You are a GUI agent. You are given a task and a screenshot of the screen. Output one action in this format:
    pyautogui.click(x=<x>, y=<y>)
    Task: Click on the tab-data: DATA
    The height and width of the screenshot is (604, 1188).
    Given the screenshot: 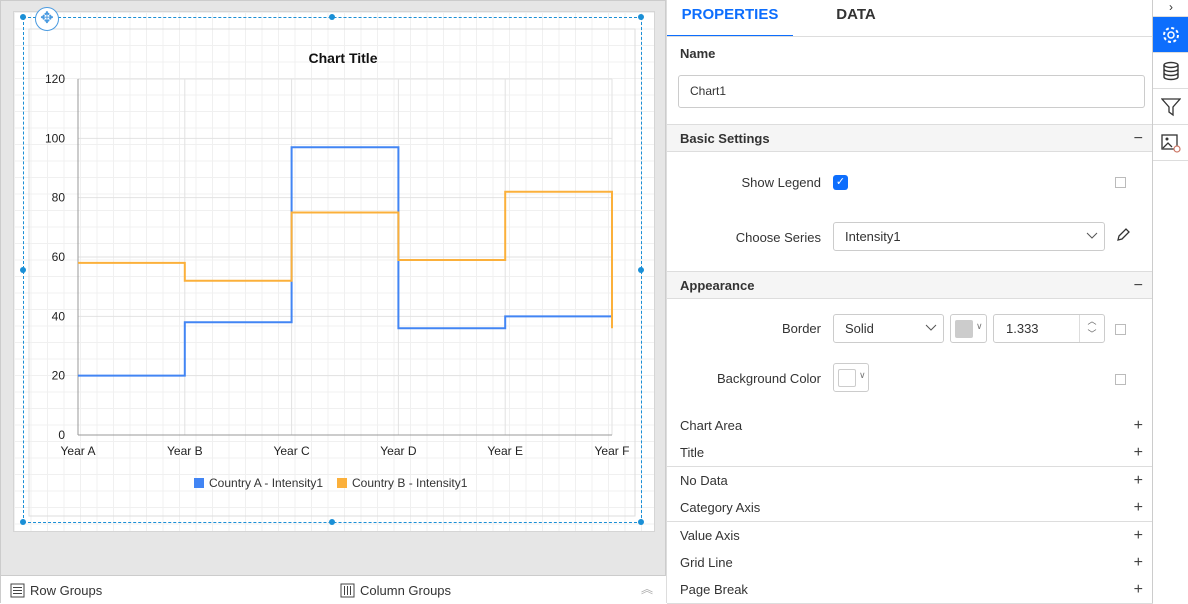 What is the action you would take?
    pyautogui.click(x=856, y=14)
    